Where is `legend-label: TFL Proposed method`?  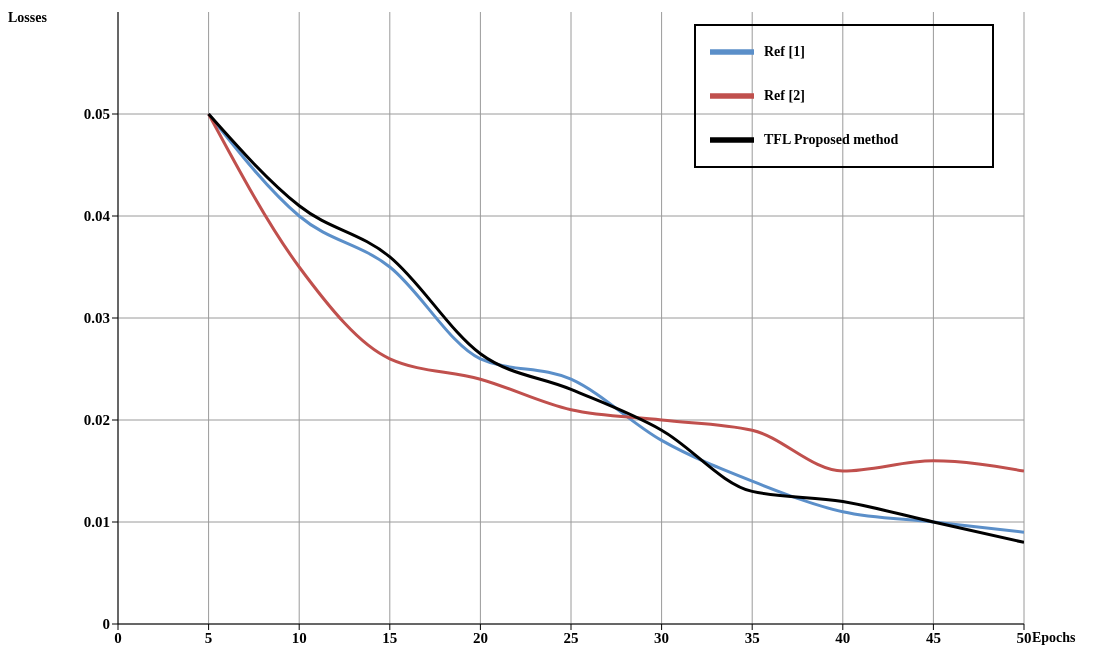 legend-label: TFL Proposed method is located at coordinates (831, 139).